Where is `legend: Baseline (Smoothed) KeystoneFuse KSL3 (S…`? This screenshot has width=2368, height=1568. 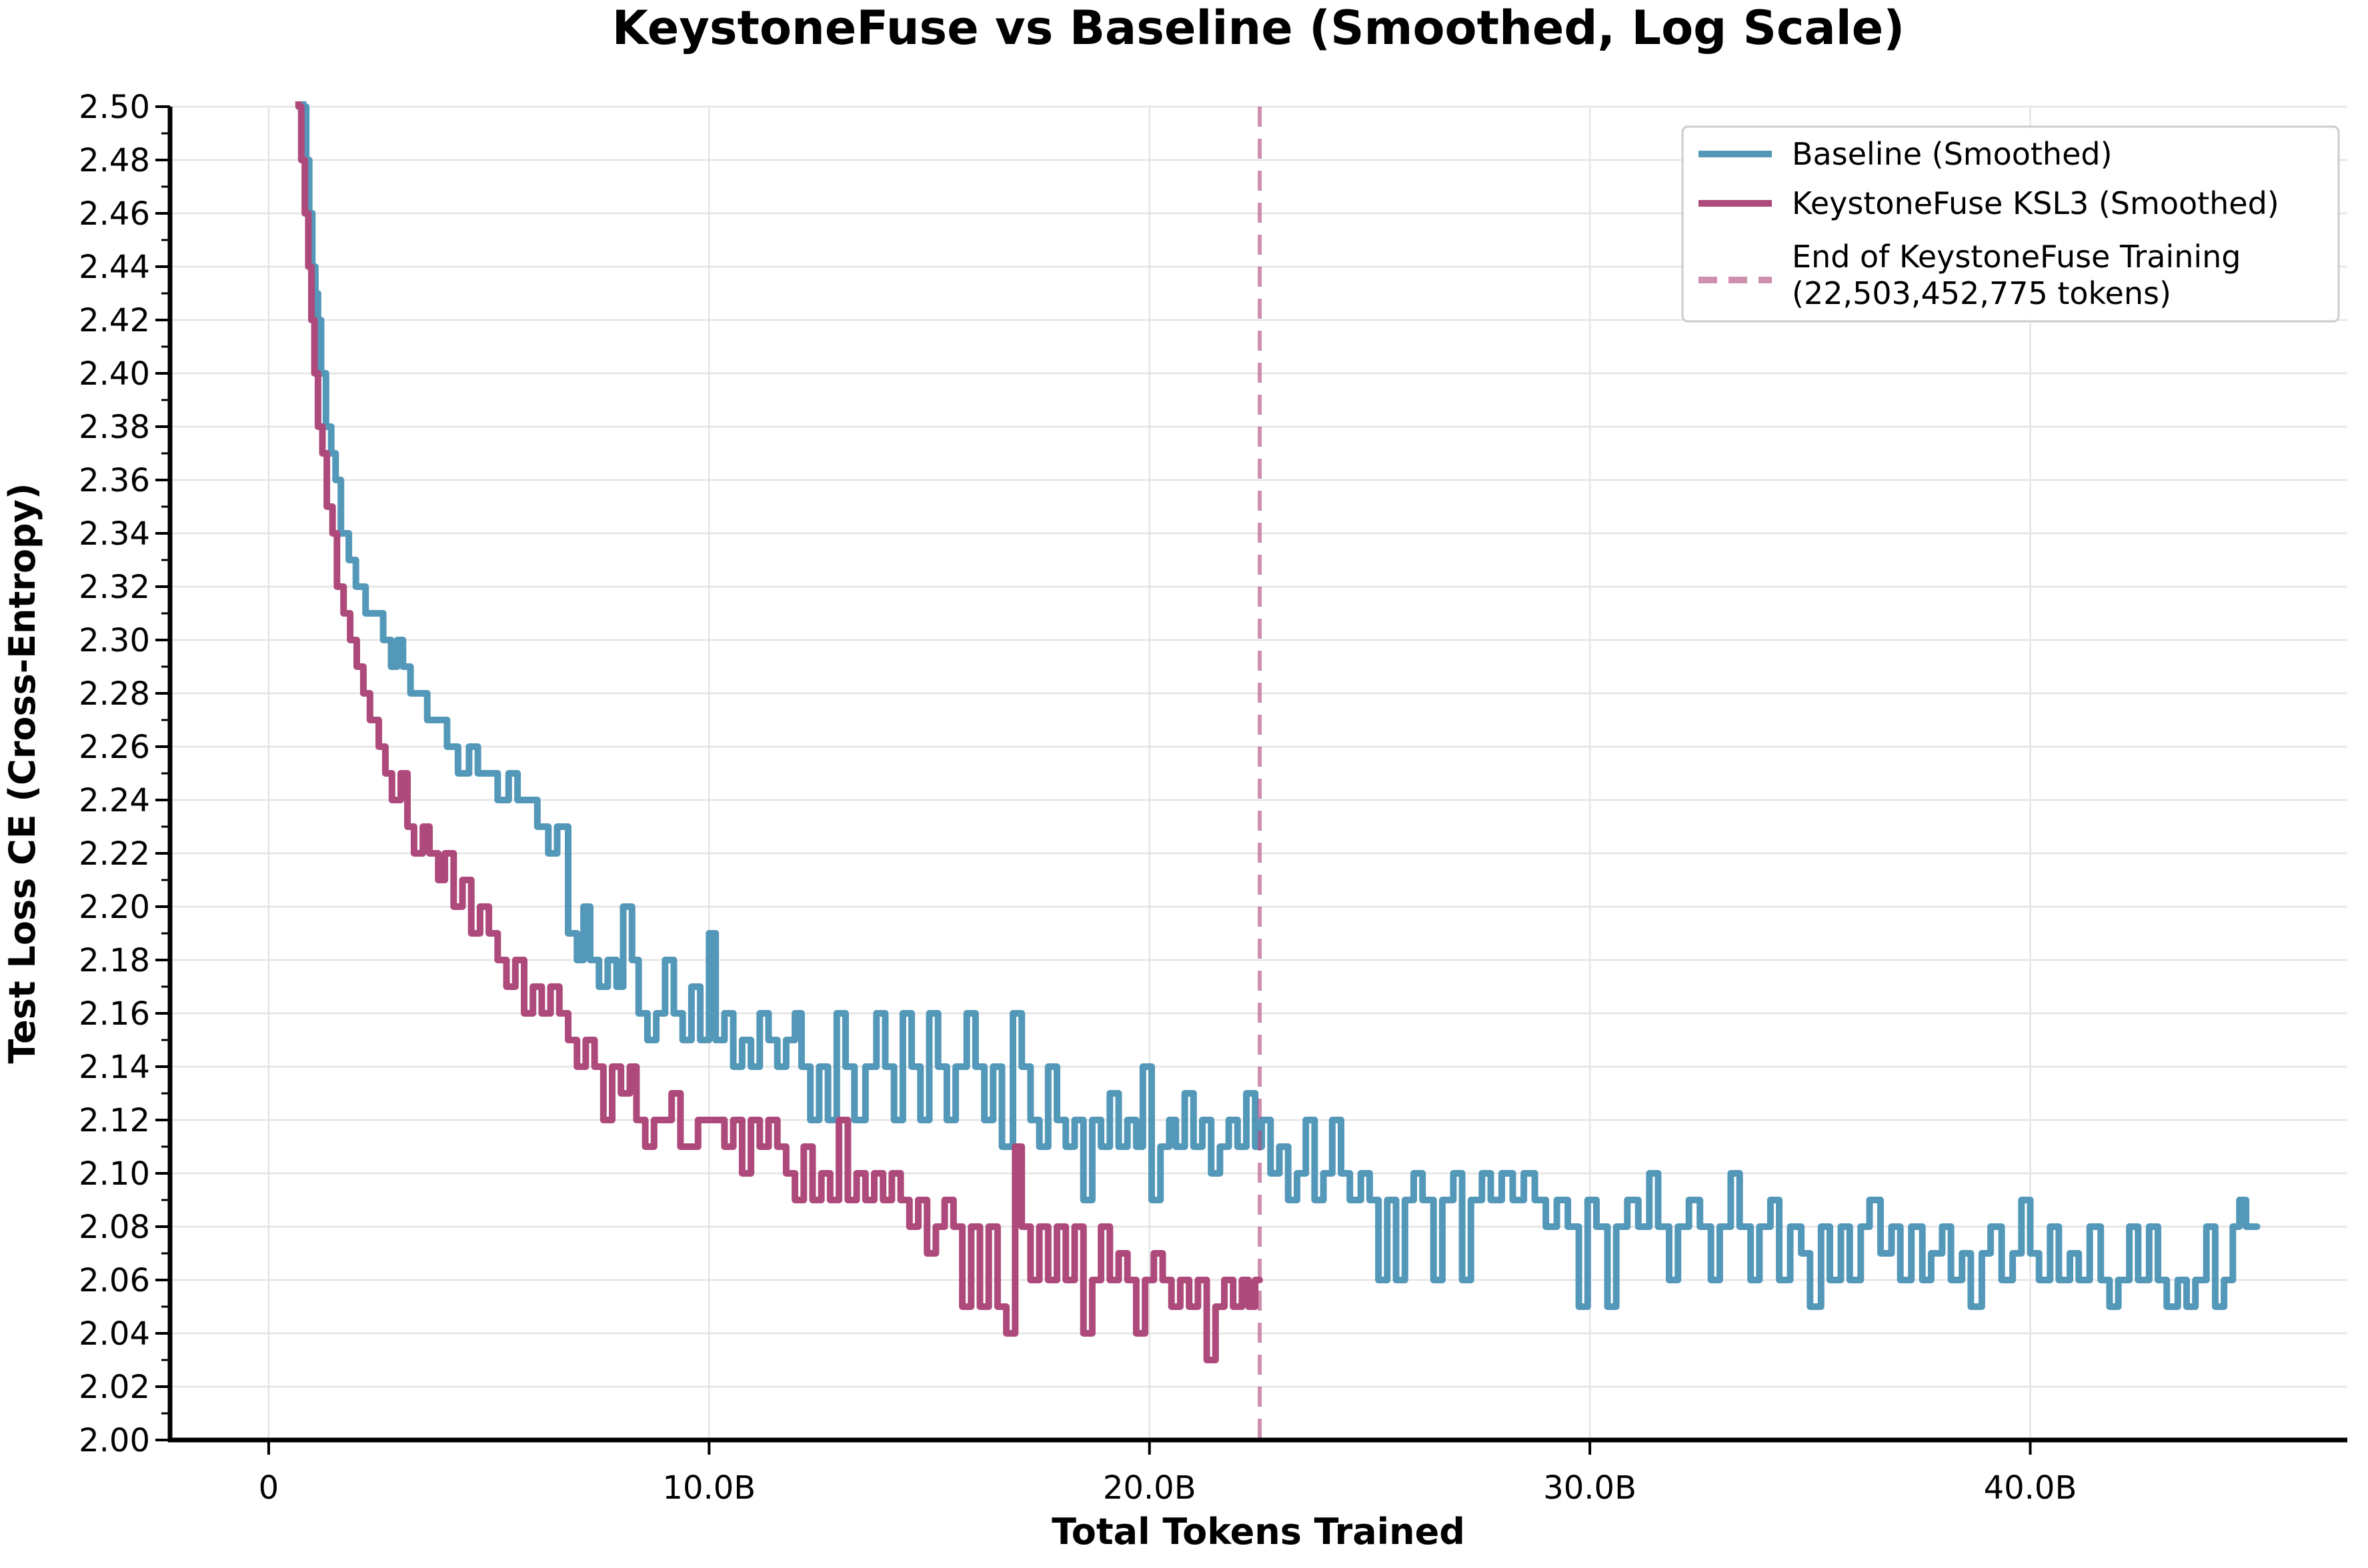 legend: Baseline (Smoothed) KeystoneFuse KSL3 (S… is located at coordinates (2010, 224).